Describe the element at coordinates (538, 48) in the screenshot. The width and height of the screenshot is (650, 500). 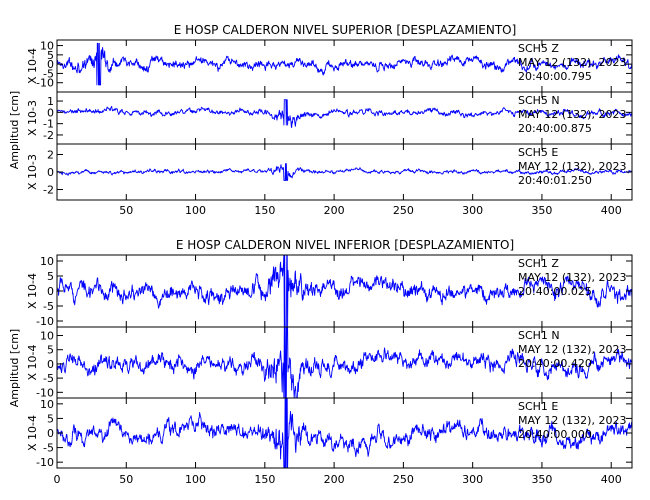
I see `station-label: SCH5 Z` at that location.